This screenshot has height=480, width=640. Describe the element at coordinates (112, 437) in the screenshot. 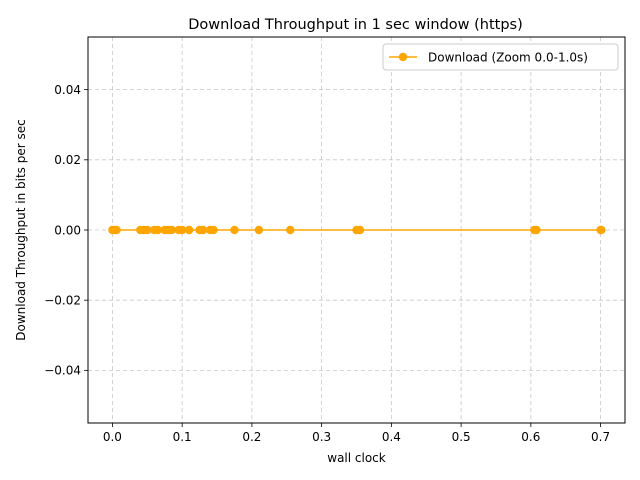

I see `x-tick-label: 0.0` at that location.